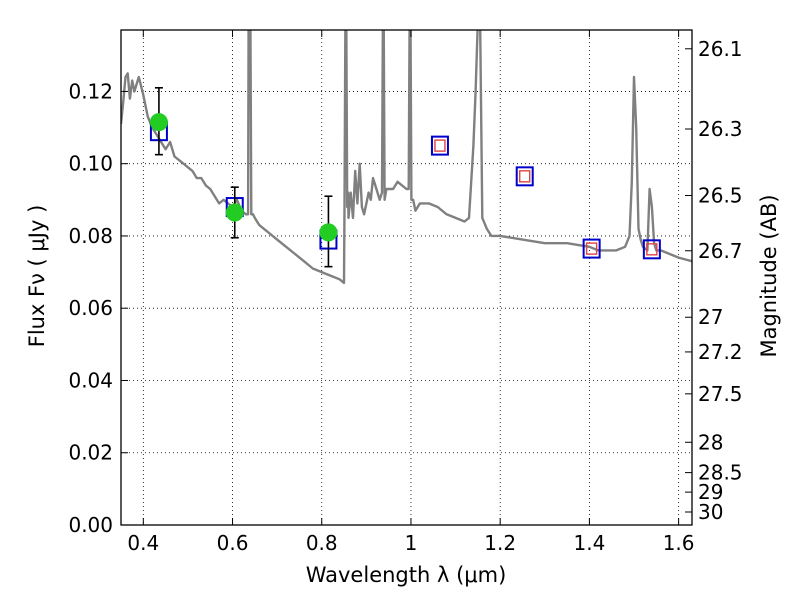 The height and width of the screenshot is (604, 800). Describe the element at coordinates (90, 525) in the screenshot. I see `y-tick-label: 0.00` at that location.